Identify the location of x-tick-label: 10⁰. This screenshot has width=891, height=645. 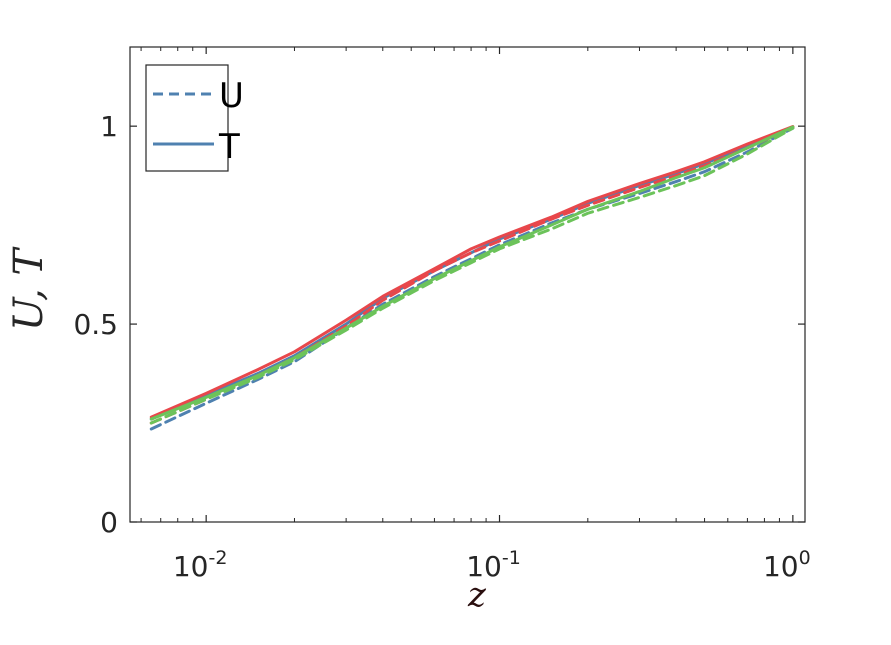
(787, 565).